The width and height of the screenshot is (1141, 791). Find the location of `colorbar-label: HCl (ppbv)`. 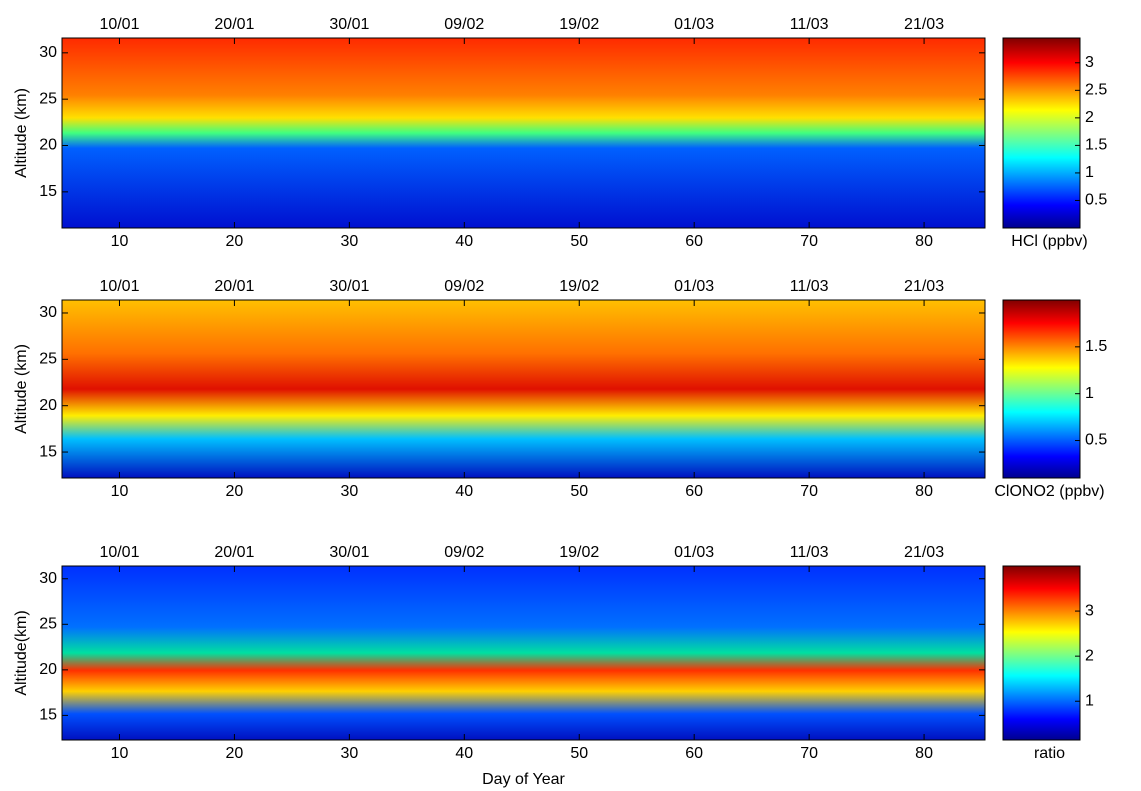

colorbar-label: HCl (ppbv) is located at coordinates (1049, 241).